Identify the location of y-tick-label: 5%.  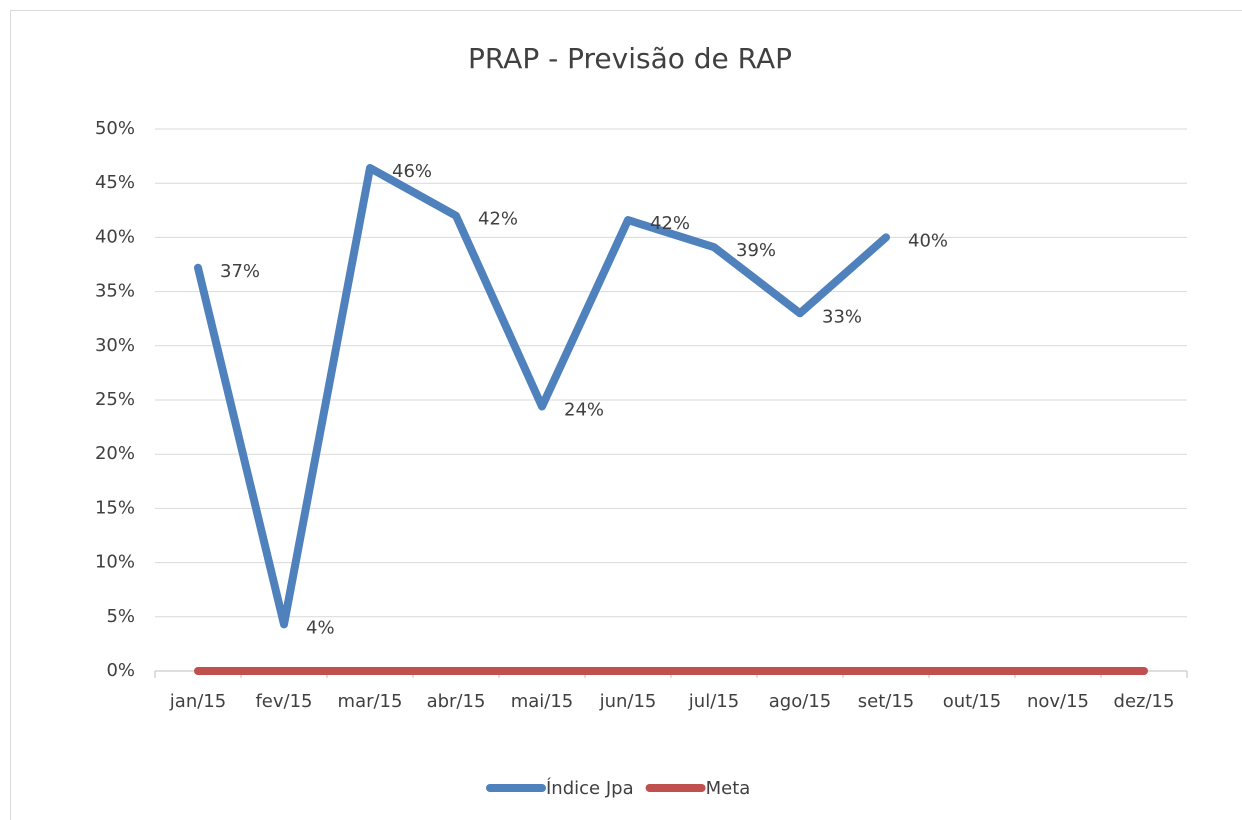
(120, 616).